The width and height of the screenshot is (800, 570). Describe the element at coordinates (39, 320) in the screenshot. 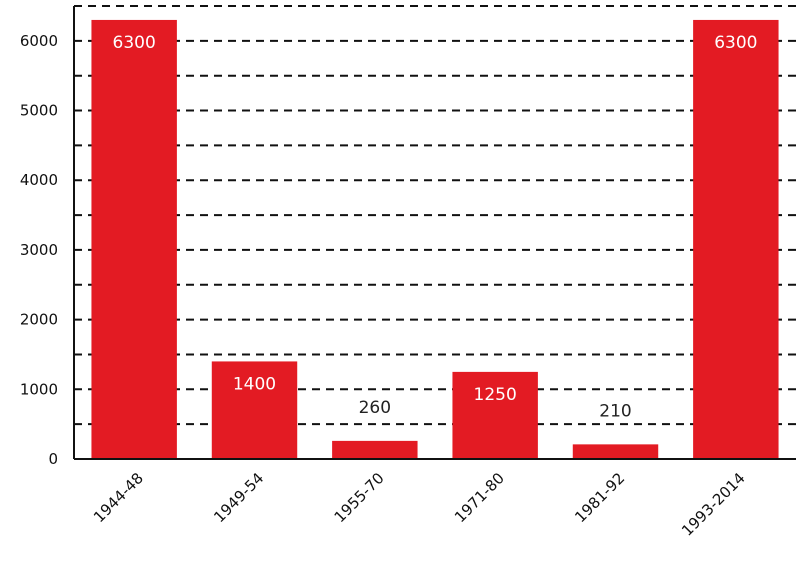

I see `y-tick-label: 2000` at that location.